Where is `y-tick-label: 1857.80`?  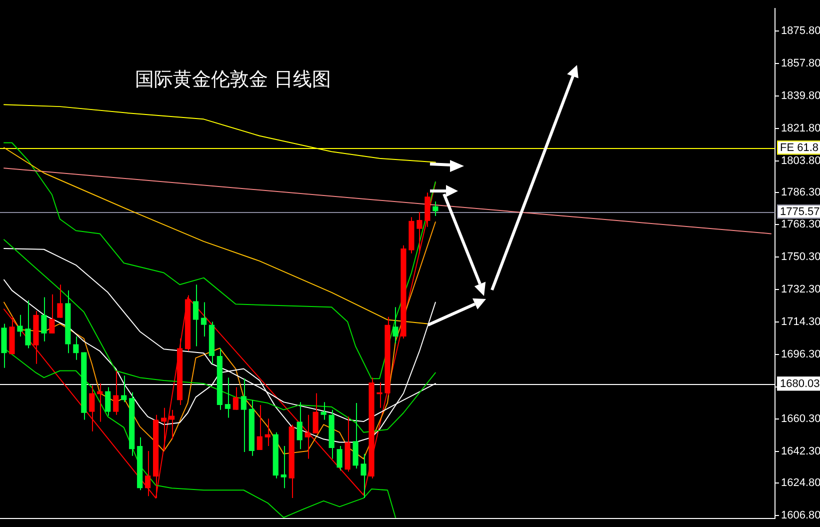 y-tick-label: 1857.80 is located at coordinates (800, 64).